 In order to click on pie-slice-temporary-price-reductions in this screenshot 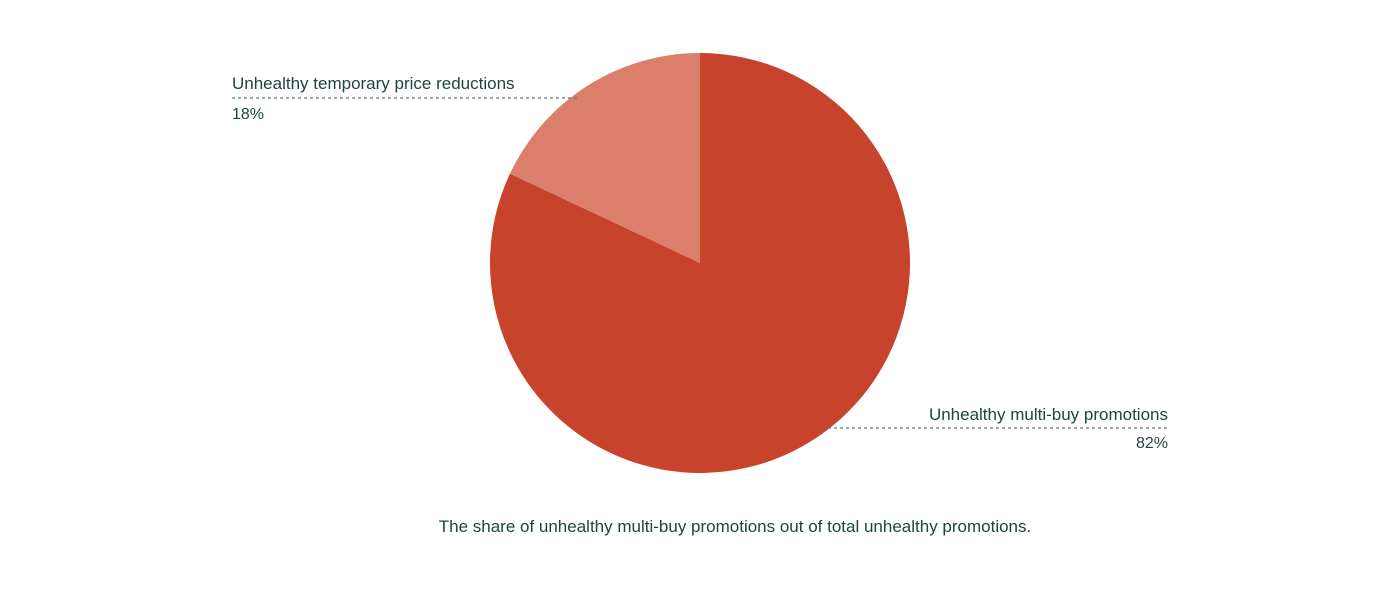, I will do `click(604, 158)`.